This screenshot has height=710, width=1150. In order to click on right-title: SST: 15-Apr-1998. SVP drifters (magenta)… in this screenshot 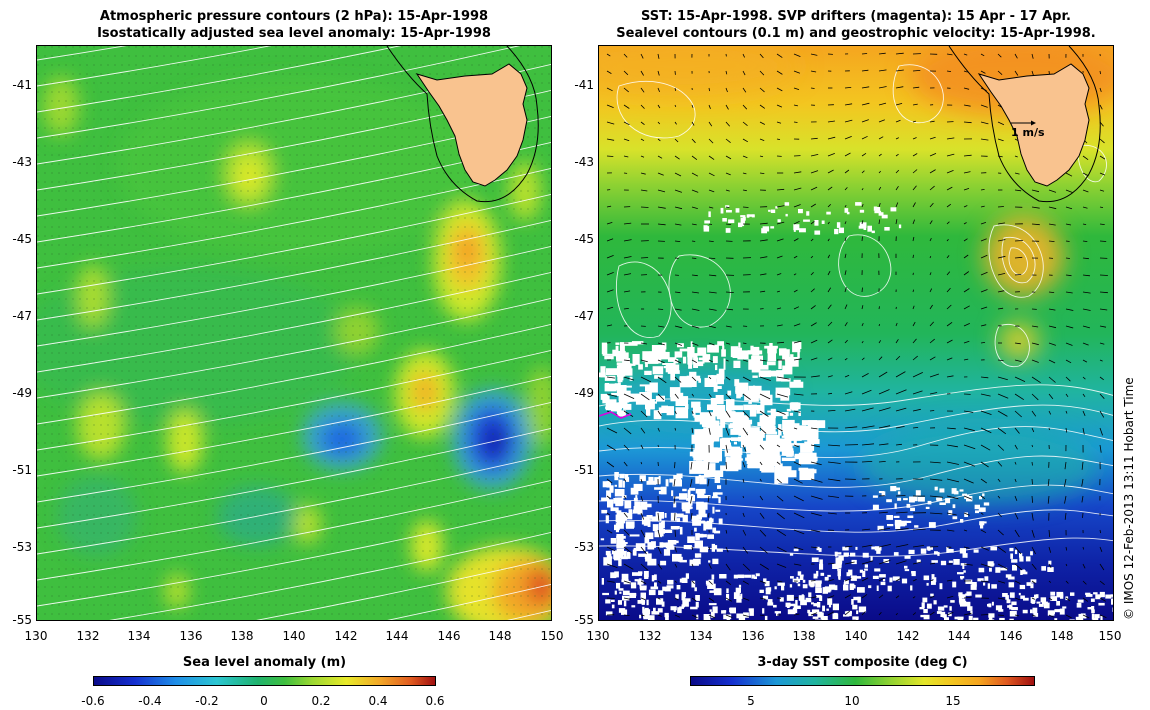, I will do `click(856, 25)`.